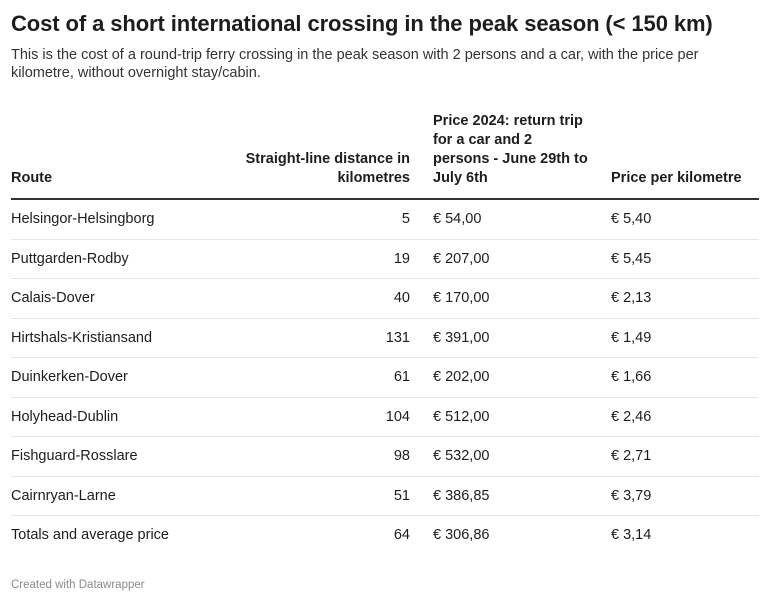 Image resolution: width=770 pixels, height=603 pixels. I want to click on cell-price-per-km: € 5,45, so click(674, 259).